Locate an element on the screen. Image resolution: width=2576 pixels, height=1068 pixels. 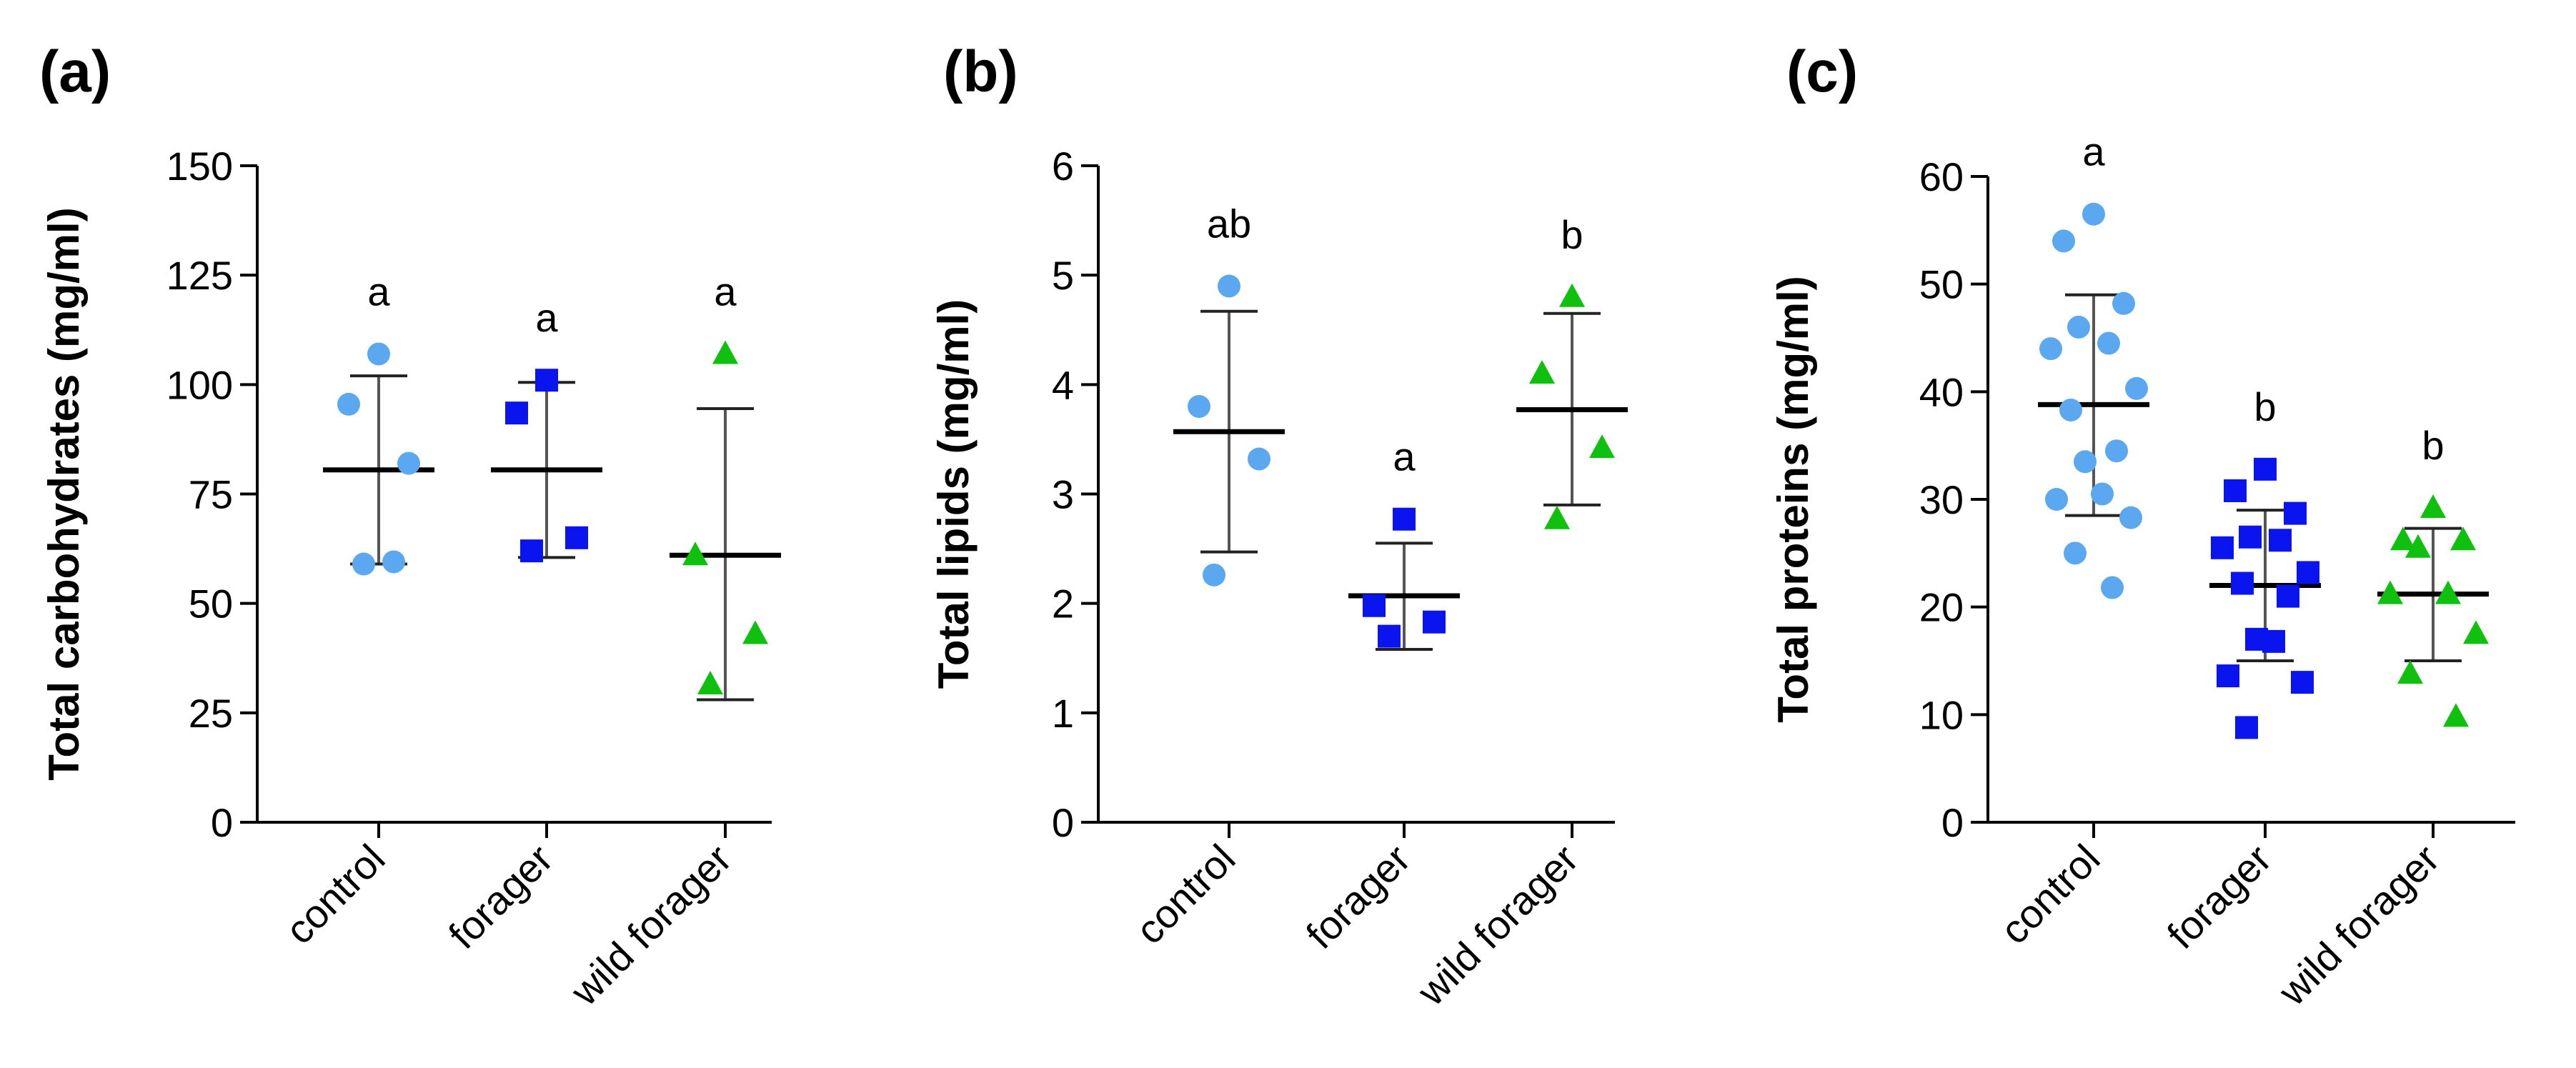
y-tick-label: 3 is located at coordinates (1063, 494).